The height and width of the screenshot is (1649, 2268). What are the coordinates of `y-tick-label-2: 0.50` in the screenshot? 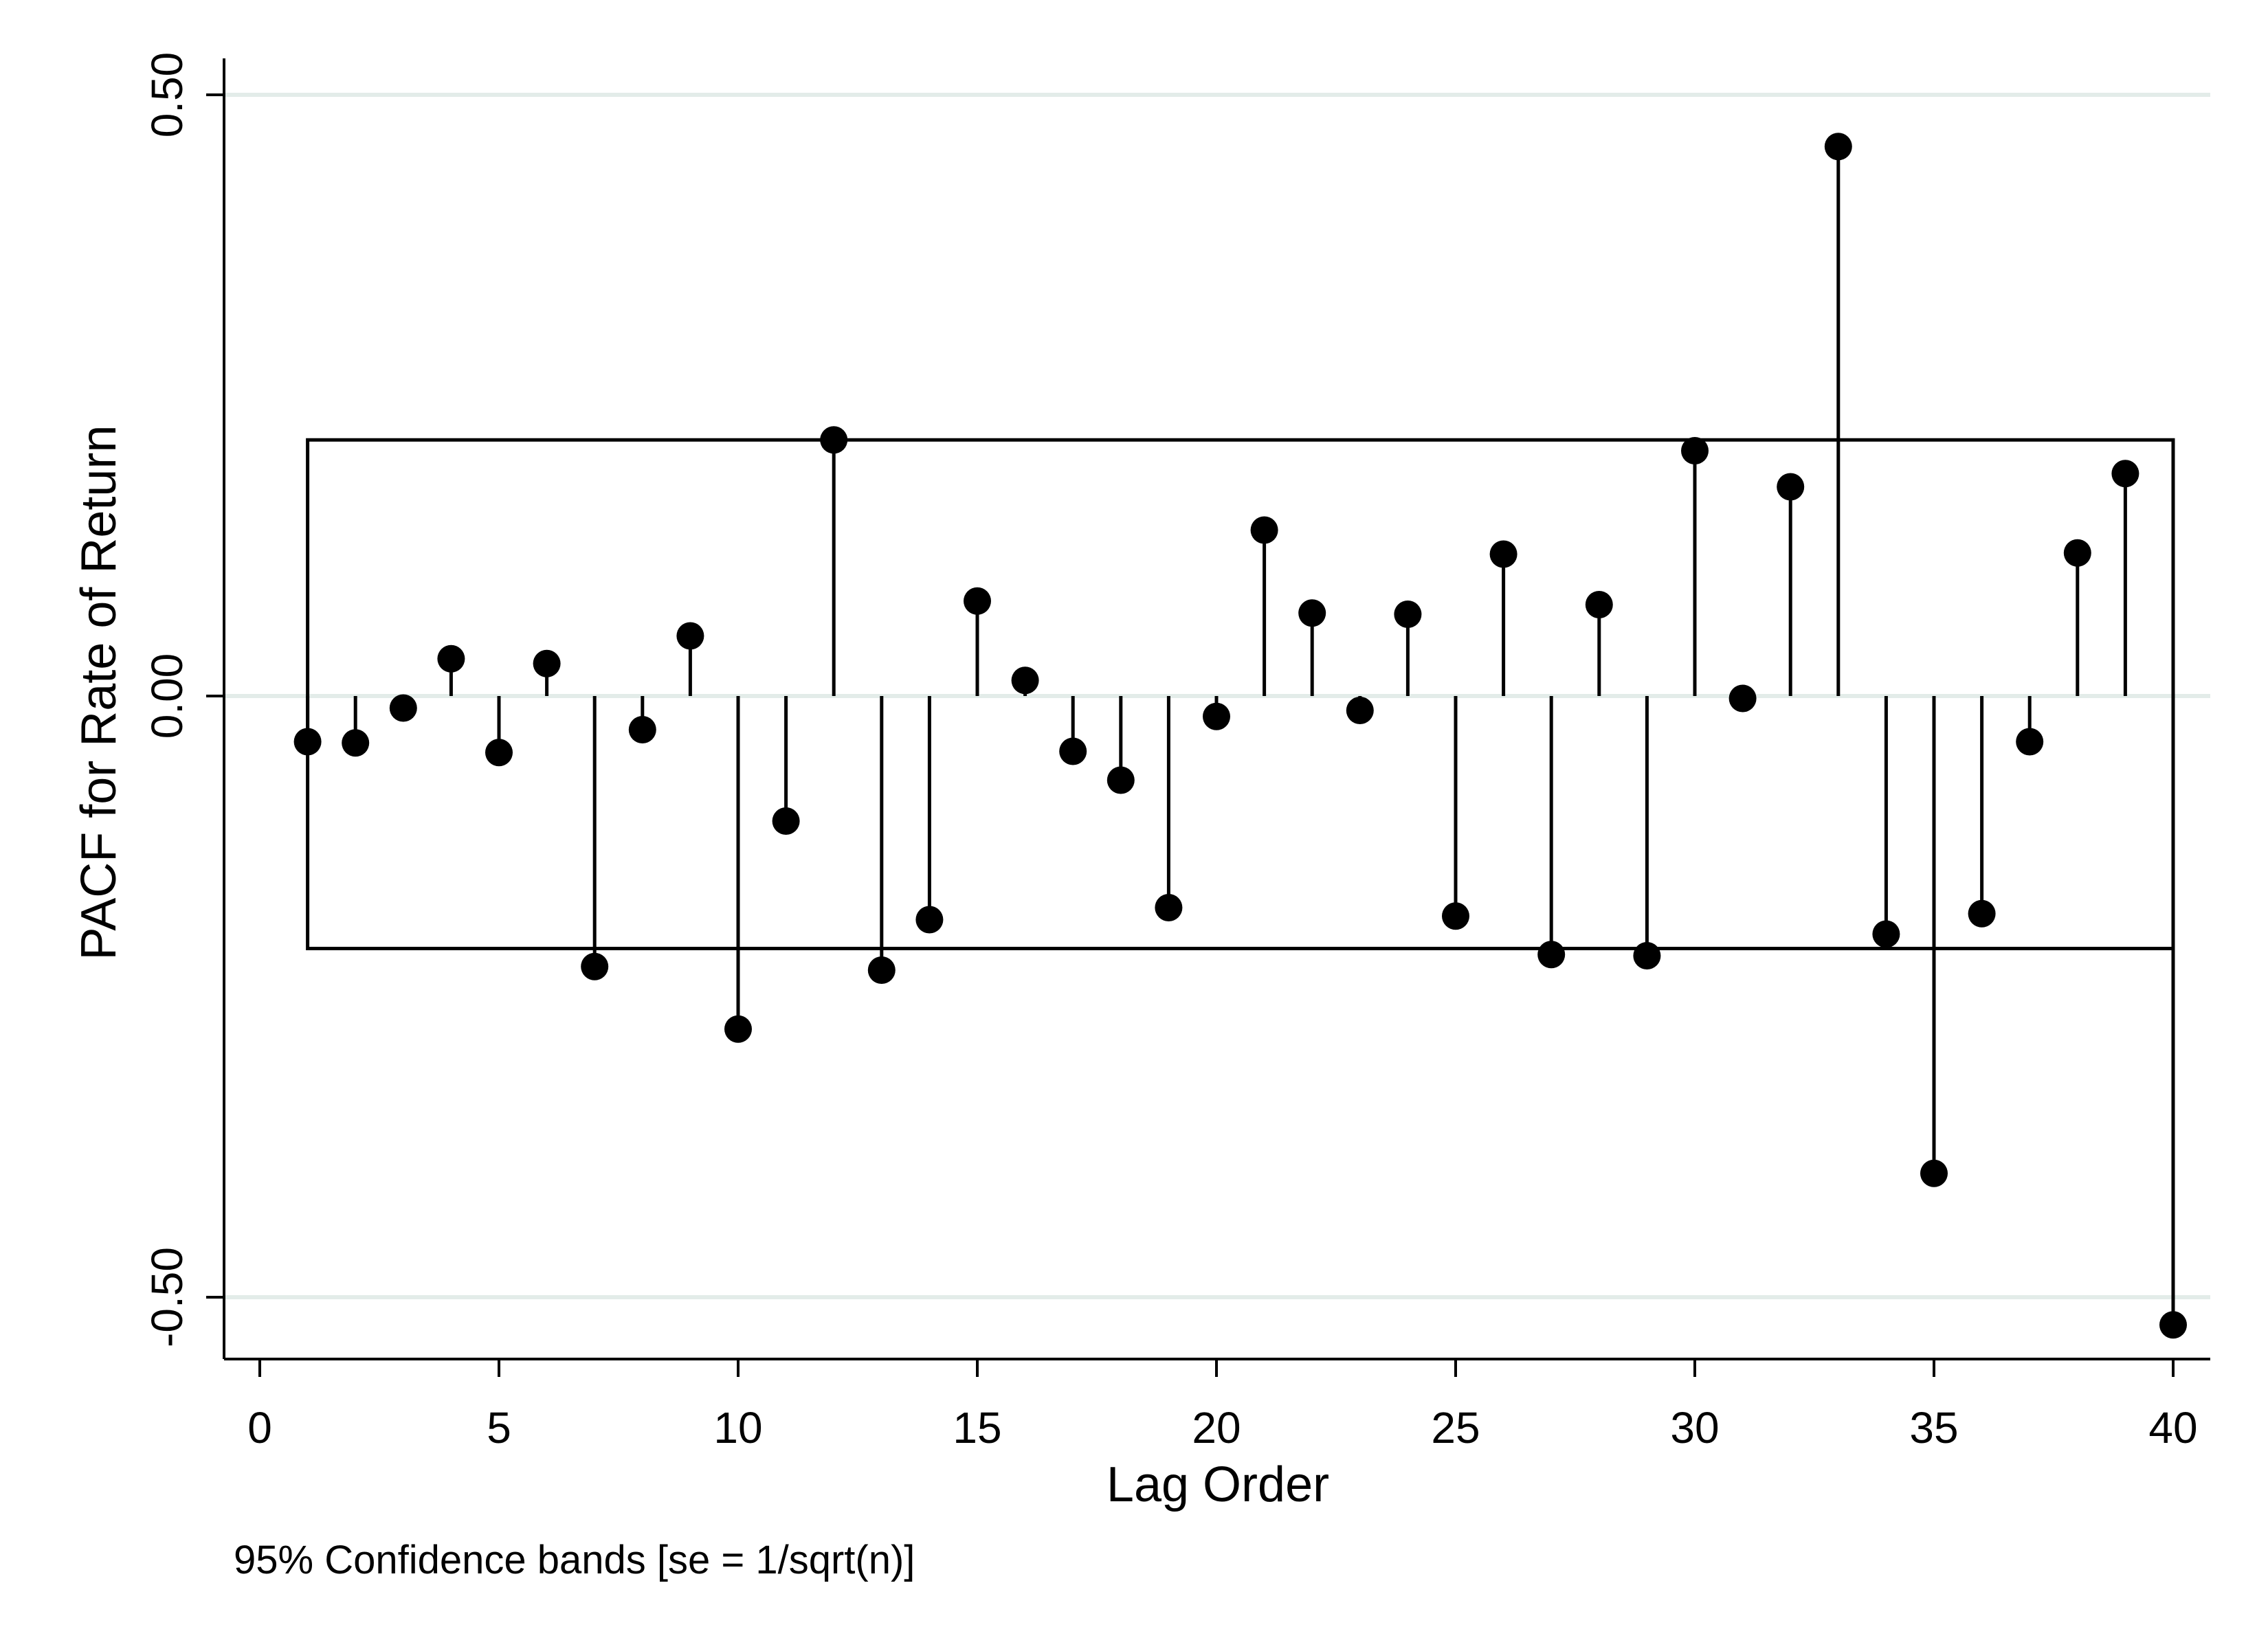 It's located at (167, 95).